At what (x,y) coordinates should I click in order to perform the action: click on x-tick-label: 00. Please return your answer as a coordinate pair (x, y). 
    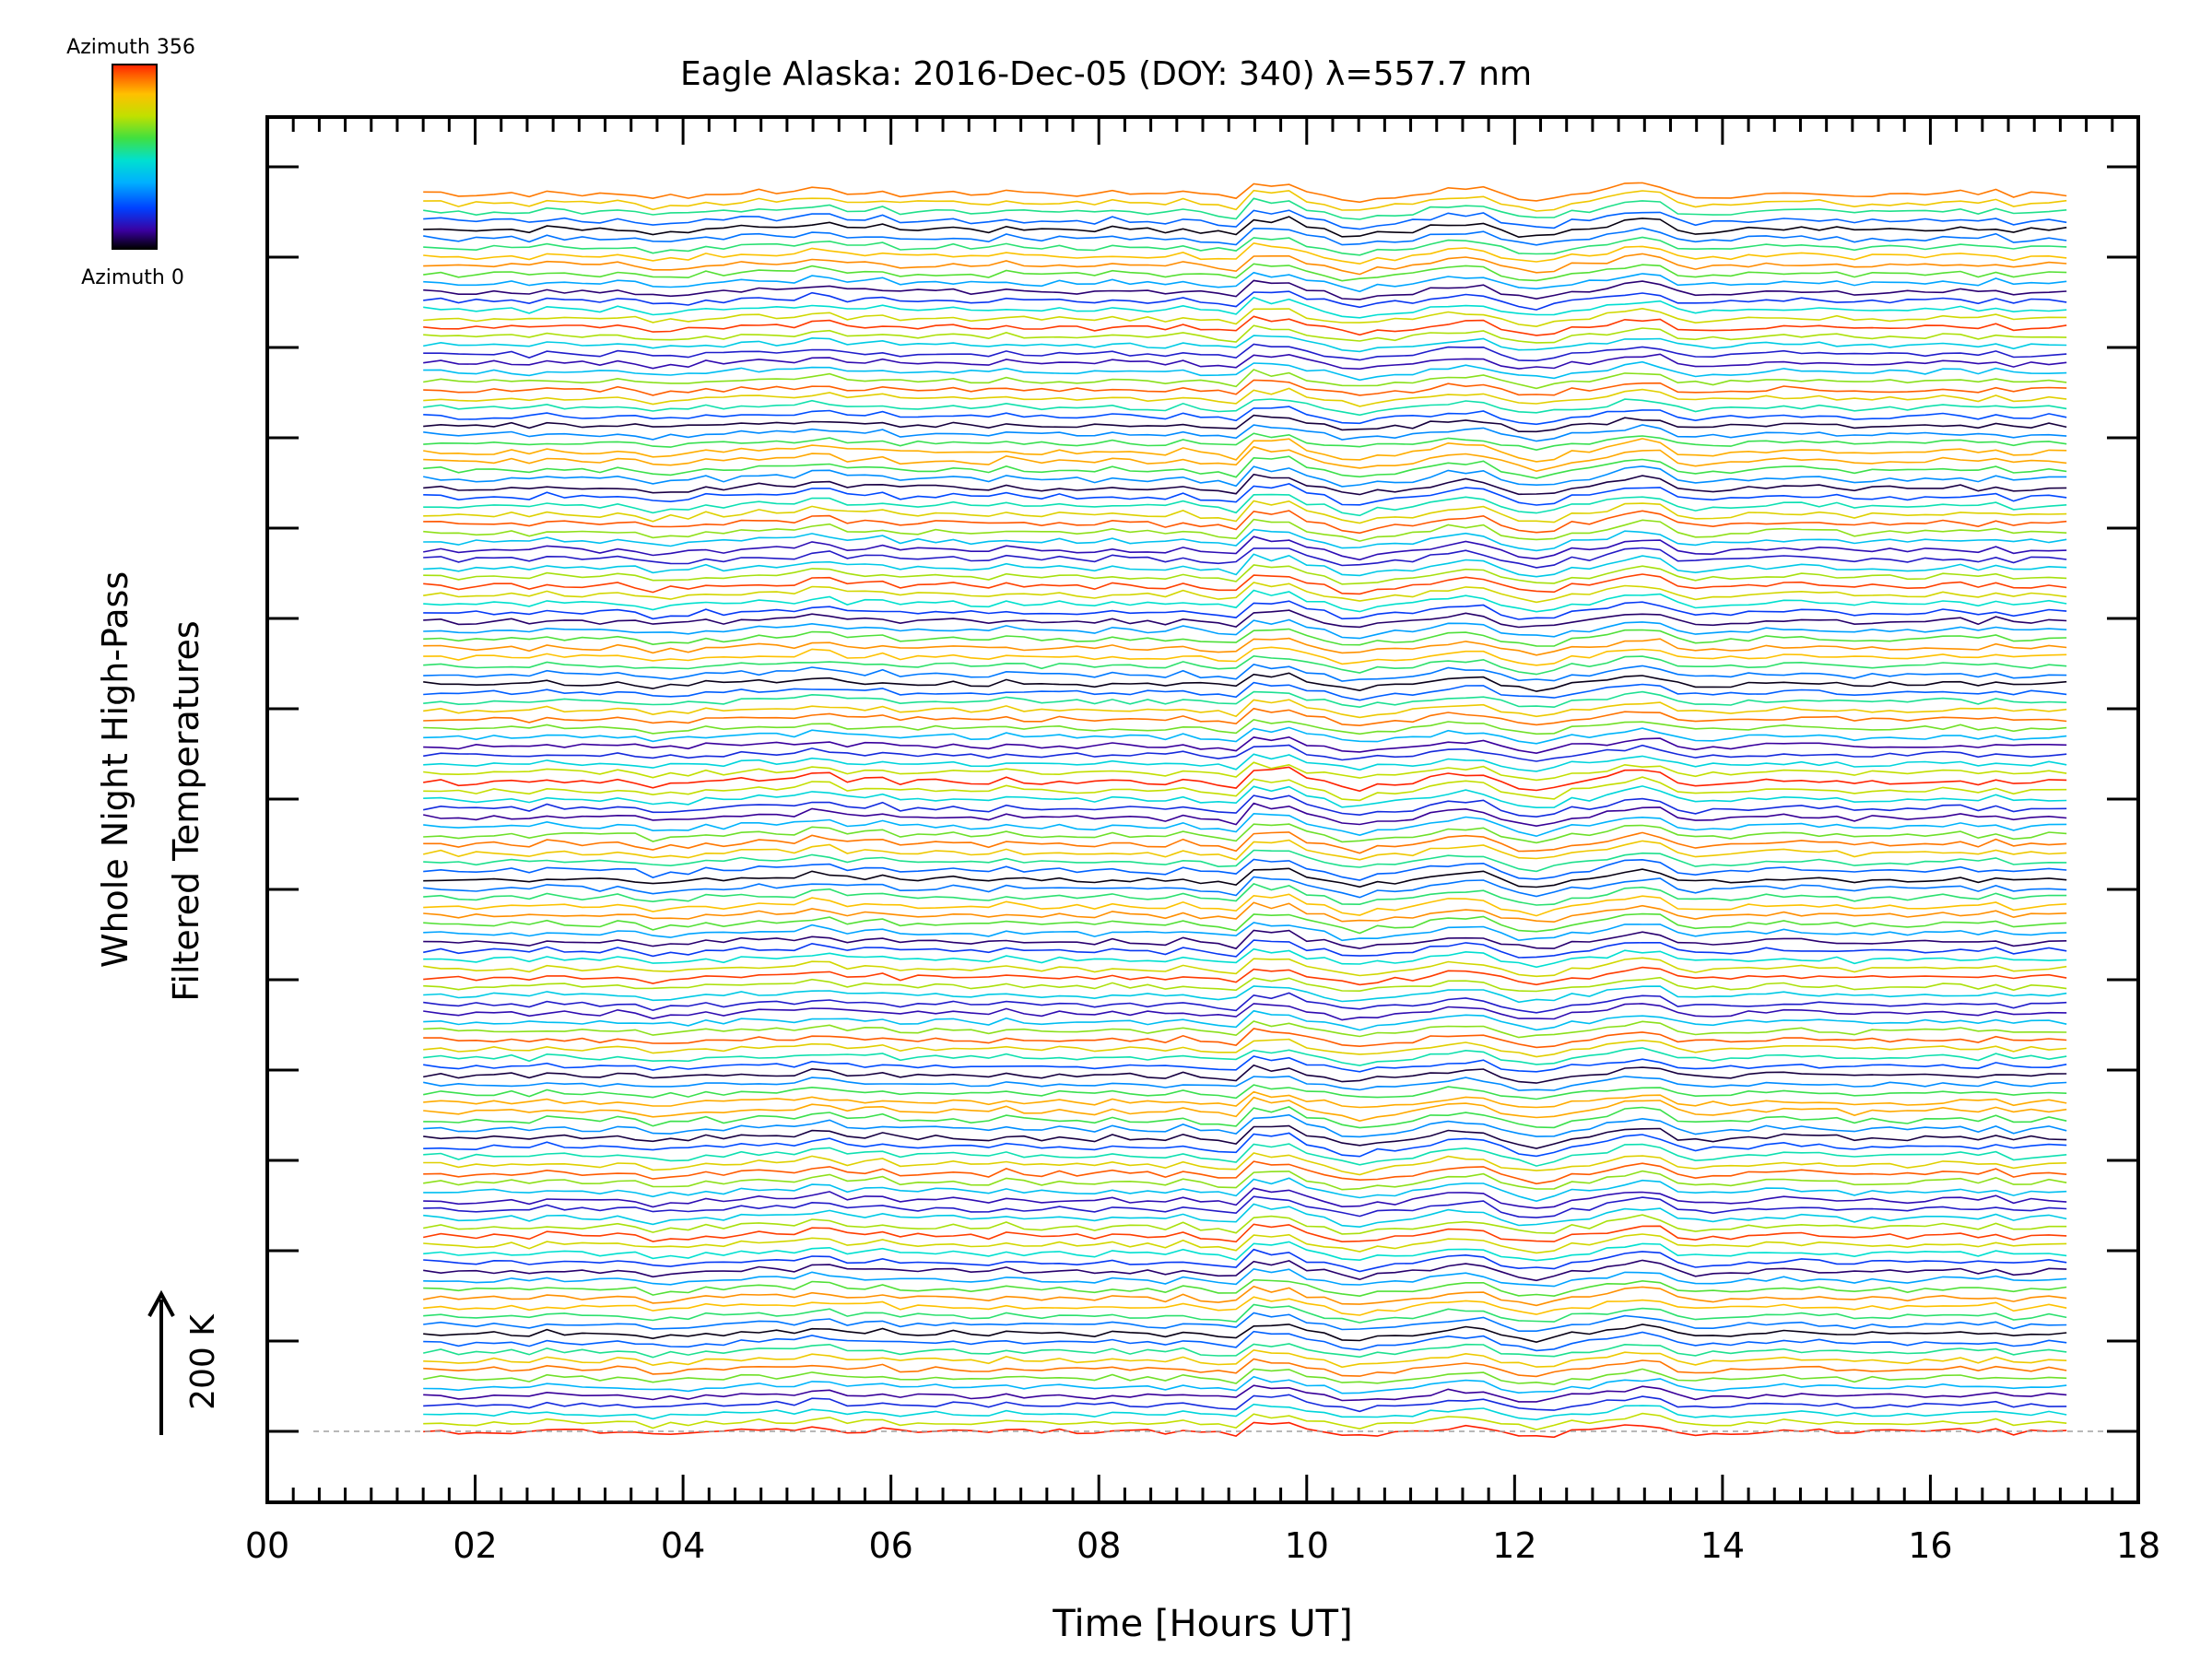
    Looking at the image, I should click on (267, 1545).